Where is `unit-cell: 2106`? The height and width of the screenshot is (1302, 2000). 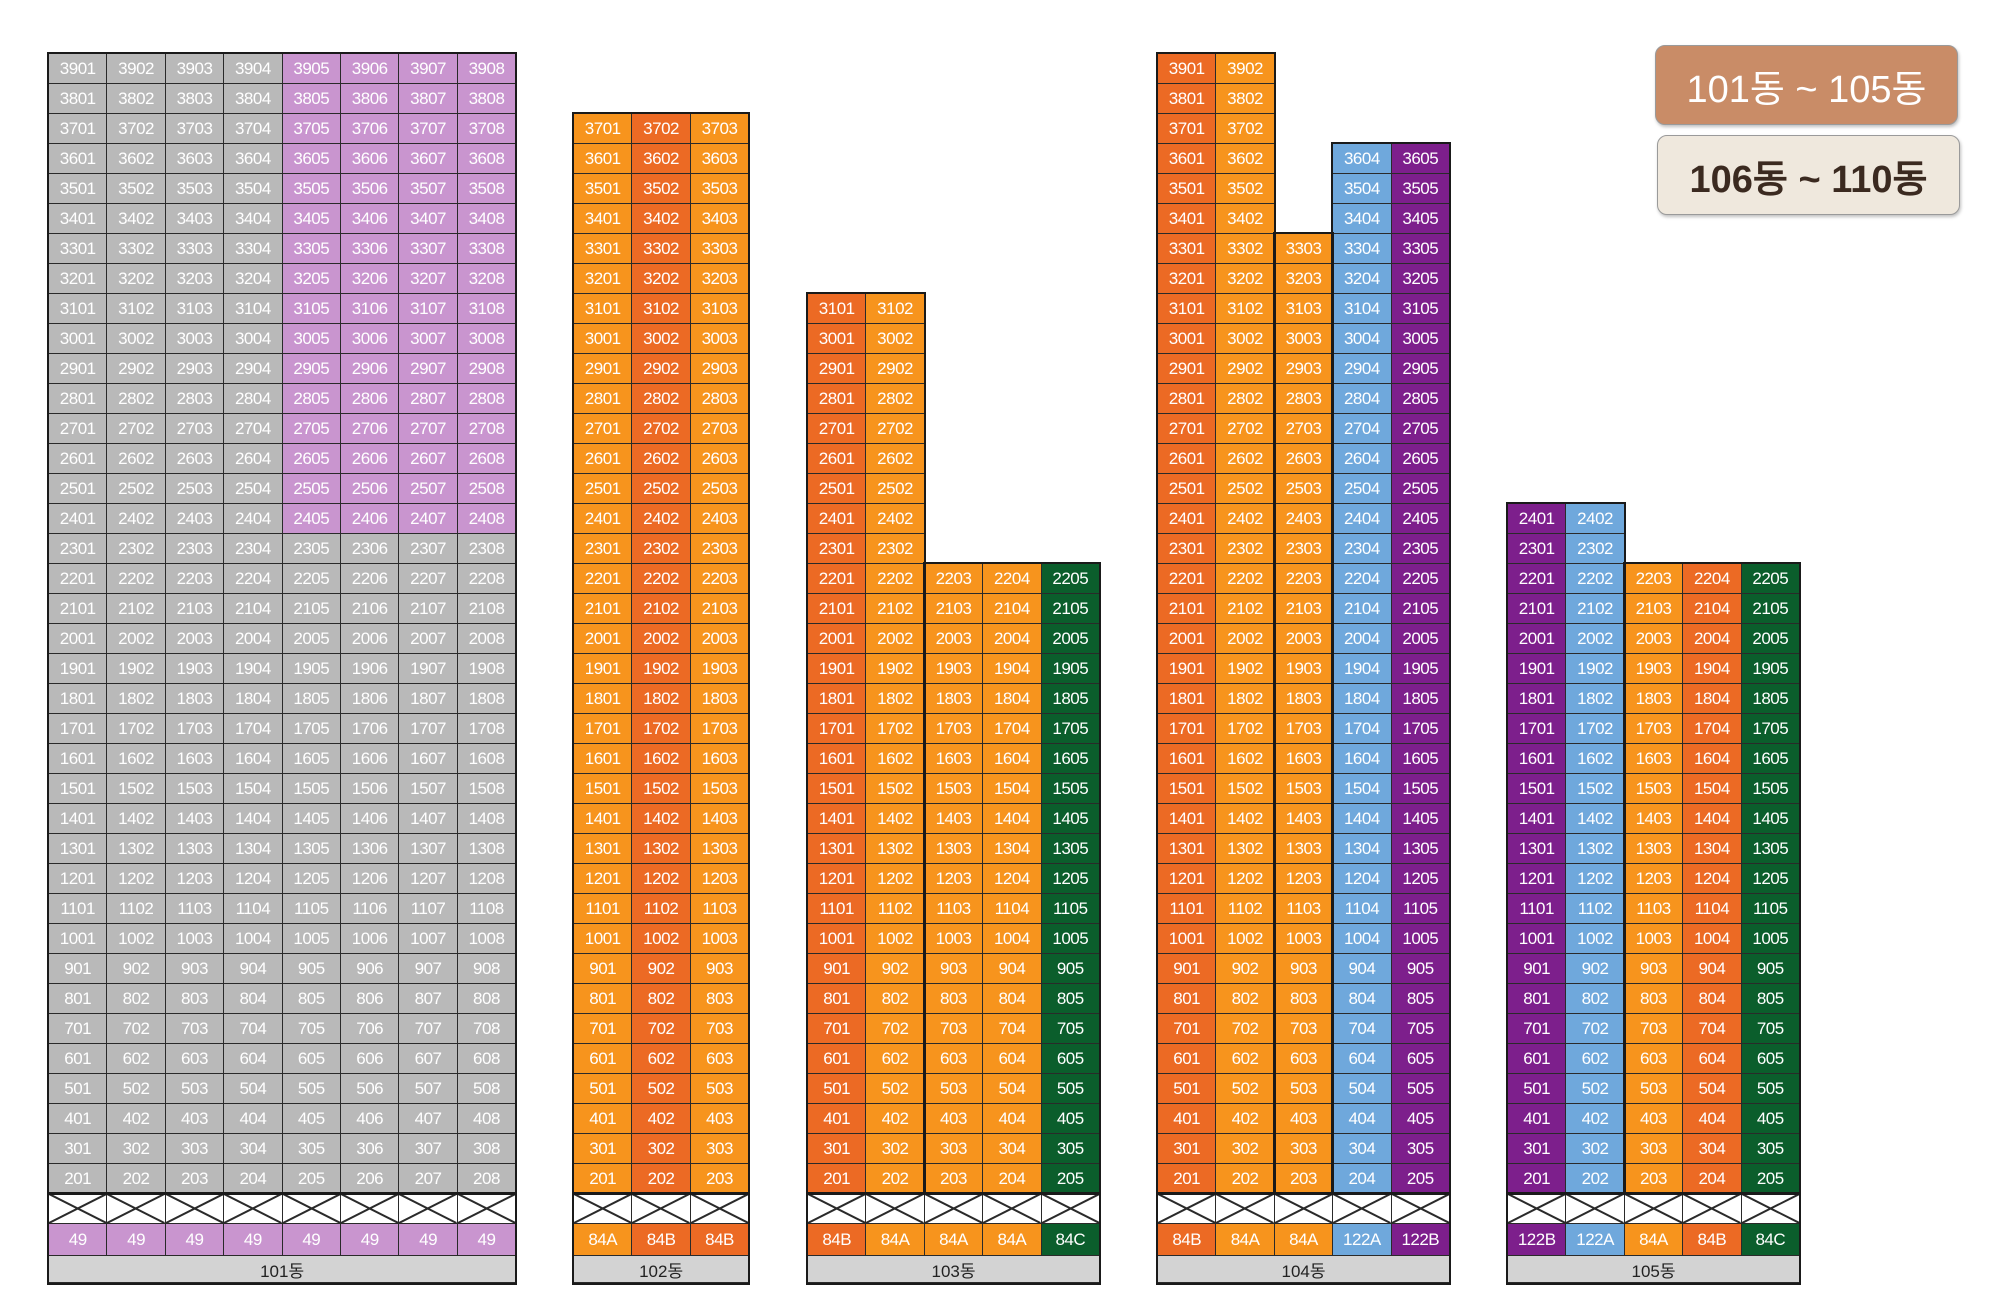 unit-cell: 2106 is located at coordinates (370, 608).